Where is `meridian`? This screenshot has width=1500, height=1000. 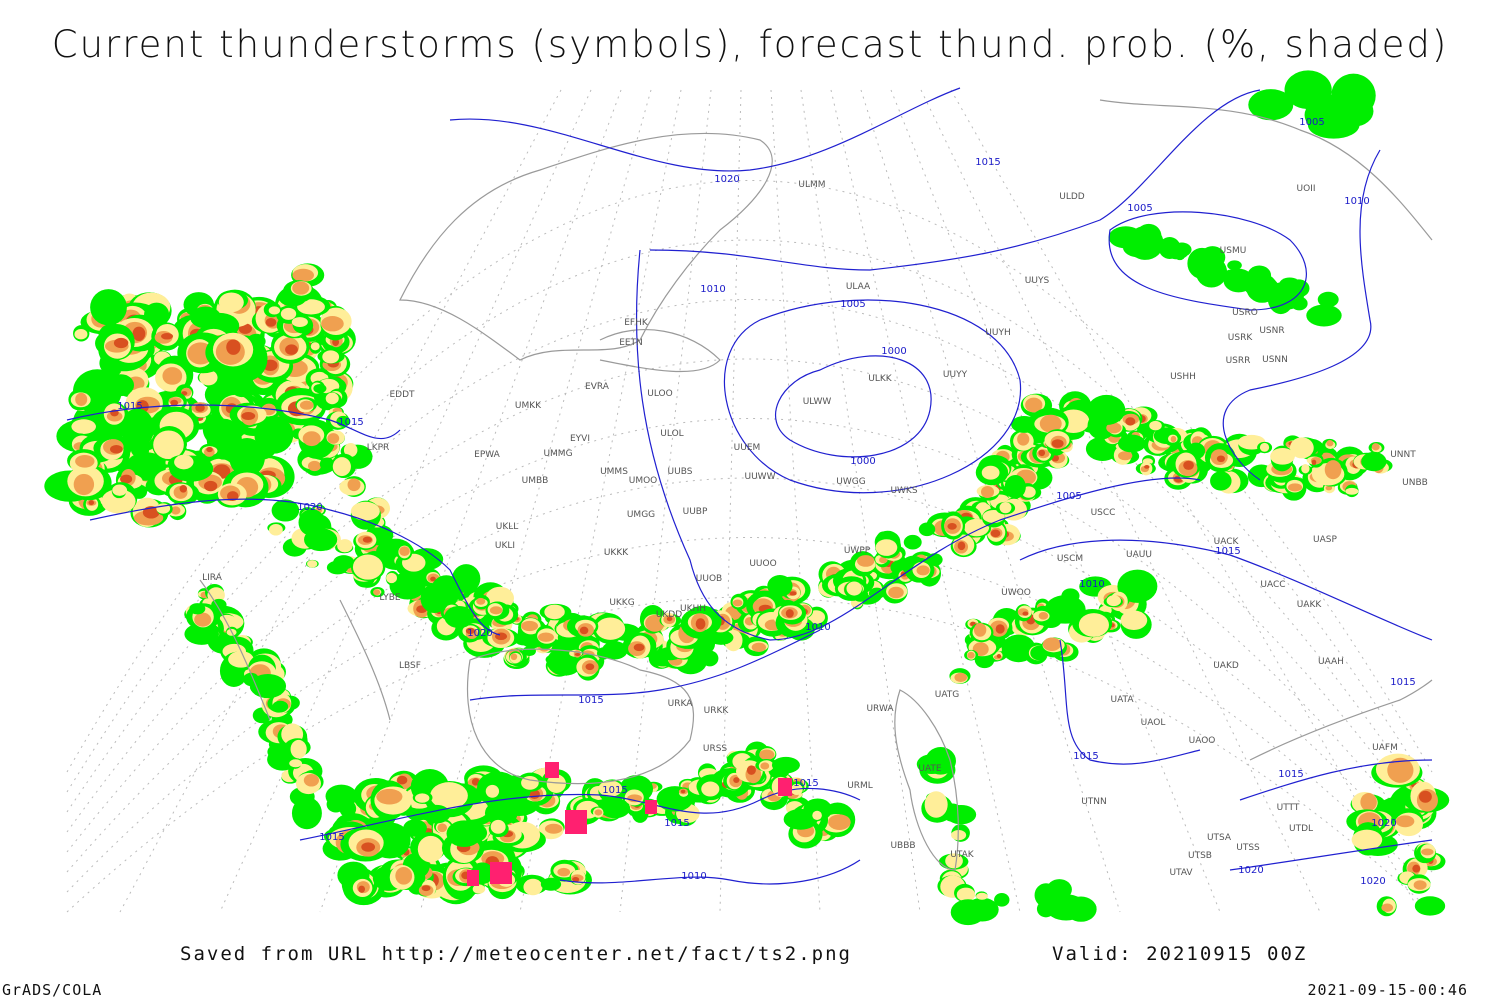 meridian is located at coordinates (795, 501).